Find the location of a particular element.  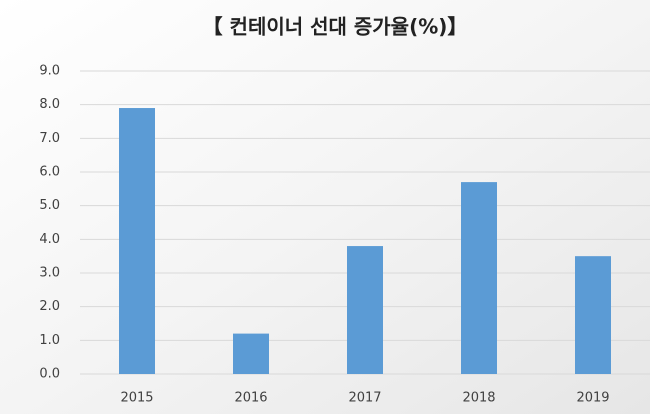

x-tick-label: 2015 is located at coordinates (136, 398).